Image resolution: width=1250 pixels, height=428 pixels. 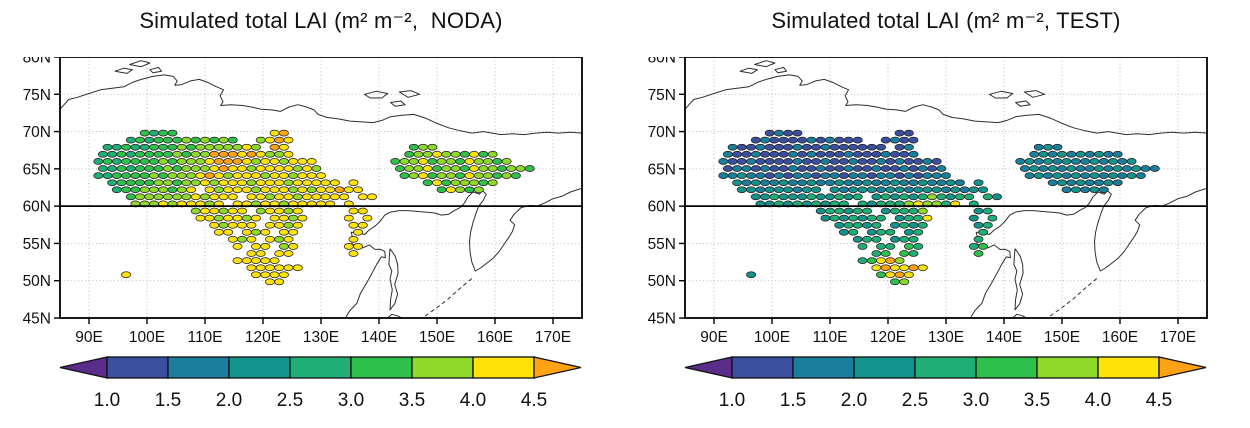 What do you see at coordinates (945, 383) in the screenshot?
I see `colorbar-test: 1.0 1.5 2.0 2.5 3.0 3.5 4.0 4.5` at bounding box center [945, 383].